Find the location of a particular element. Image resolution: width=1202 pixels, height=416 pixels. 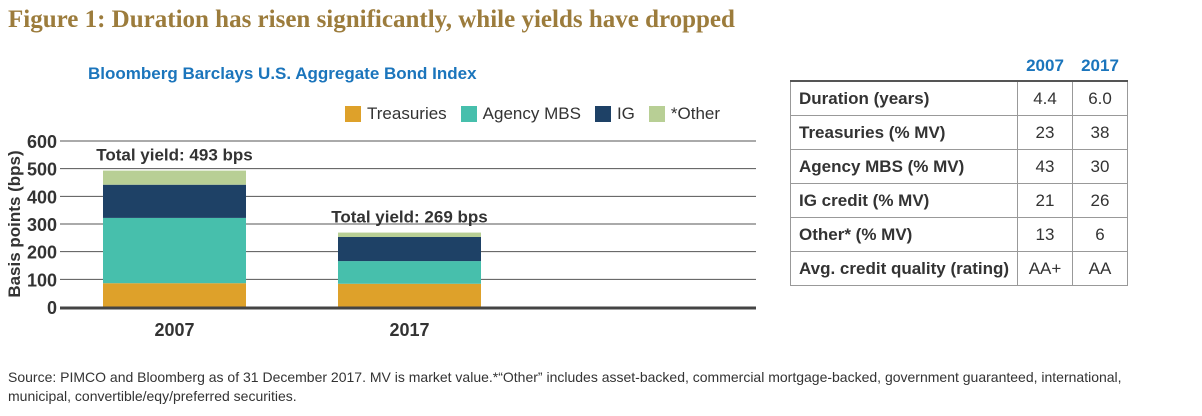

legend-item: Agency MBS is located at coordinates (520, 114).